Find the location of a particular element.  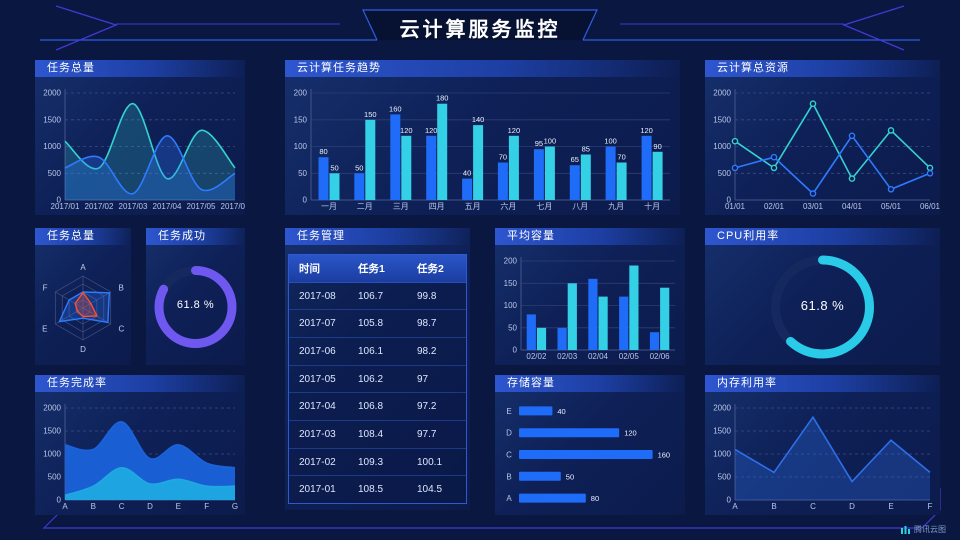

panel-title-memory: 内存利用率 is located at coordinates (822, 383).